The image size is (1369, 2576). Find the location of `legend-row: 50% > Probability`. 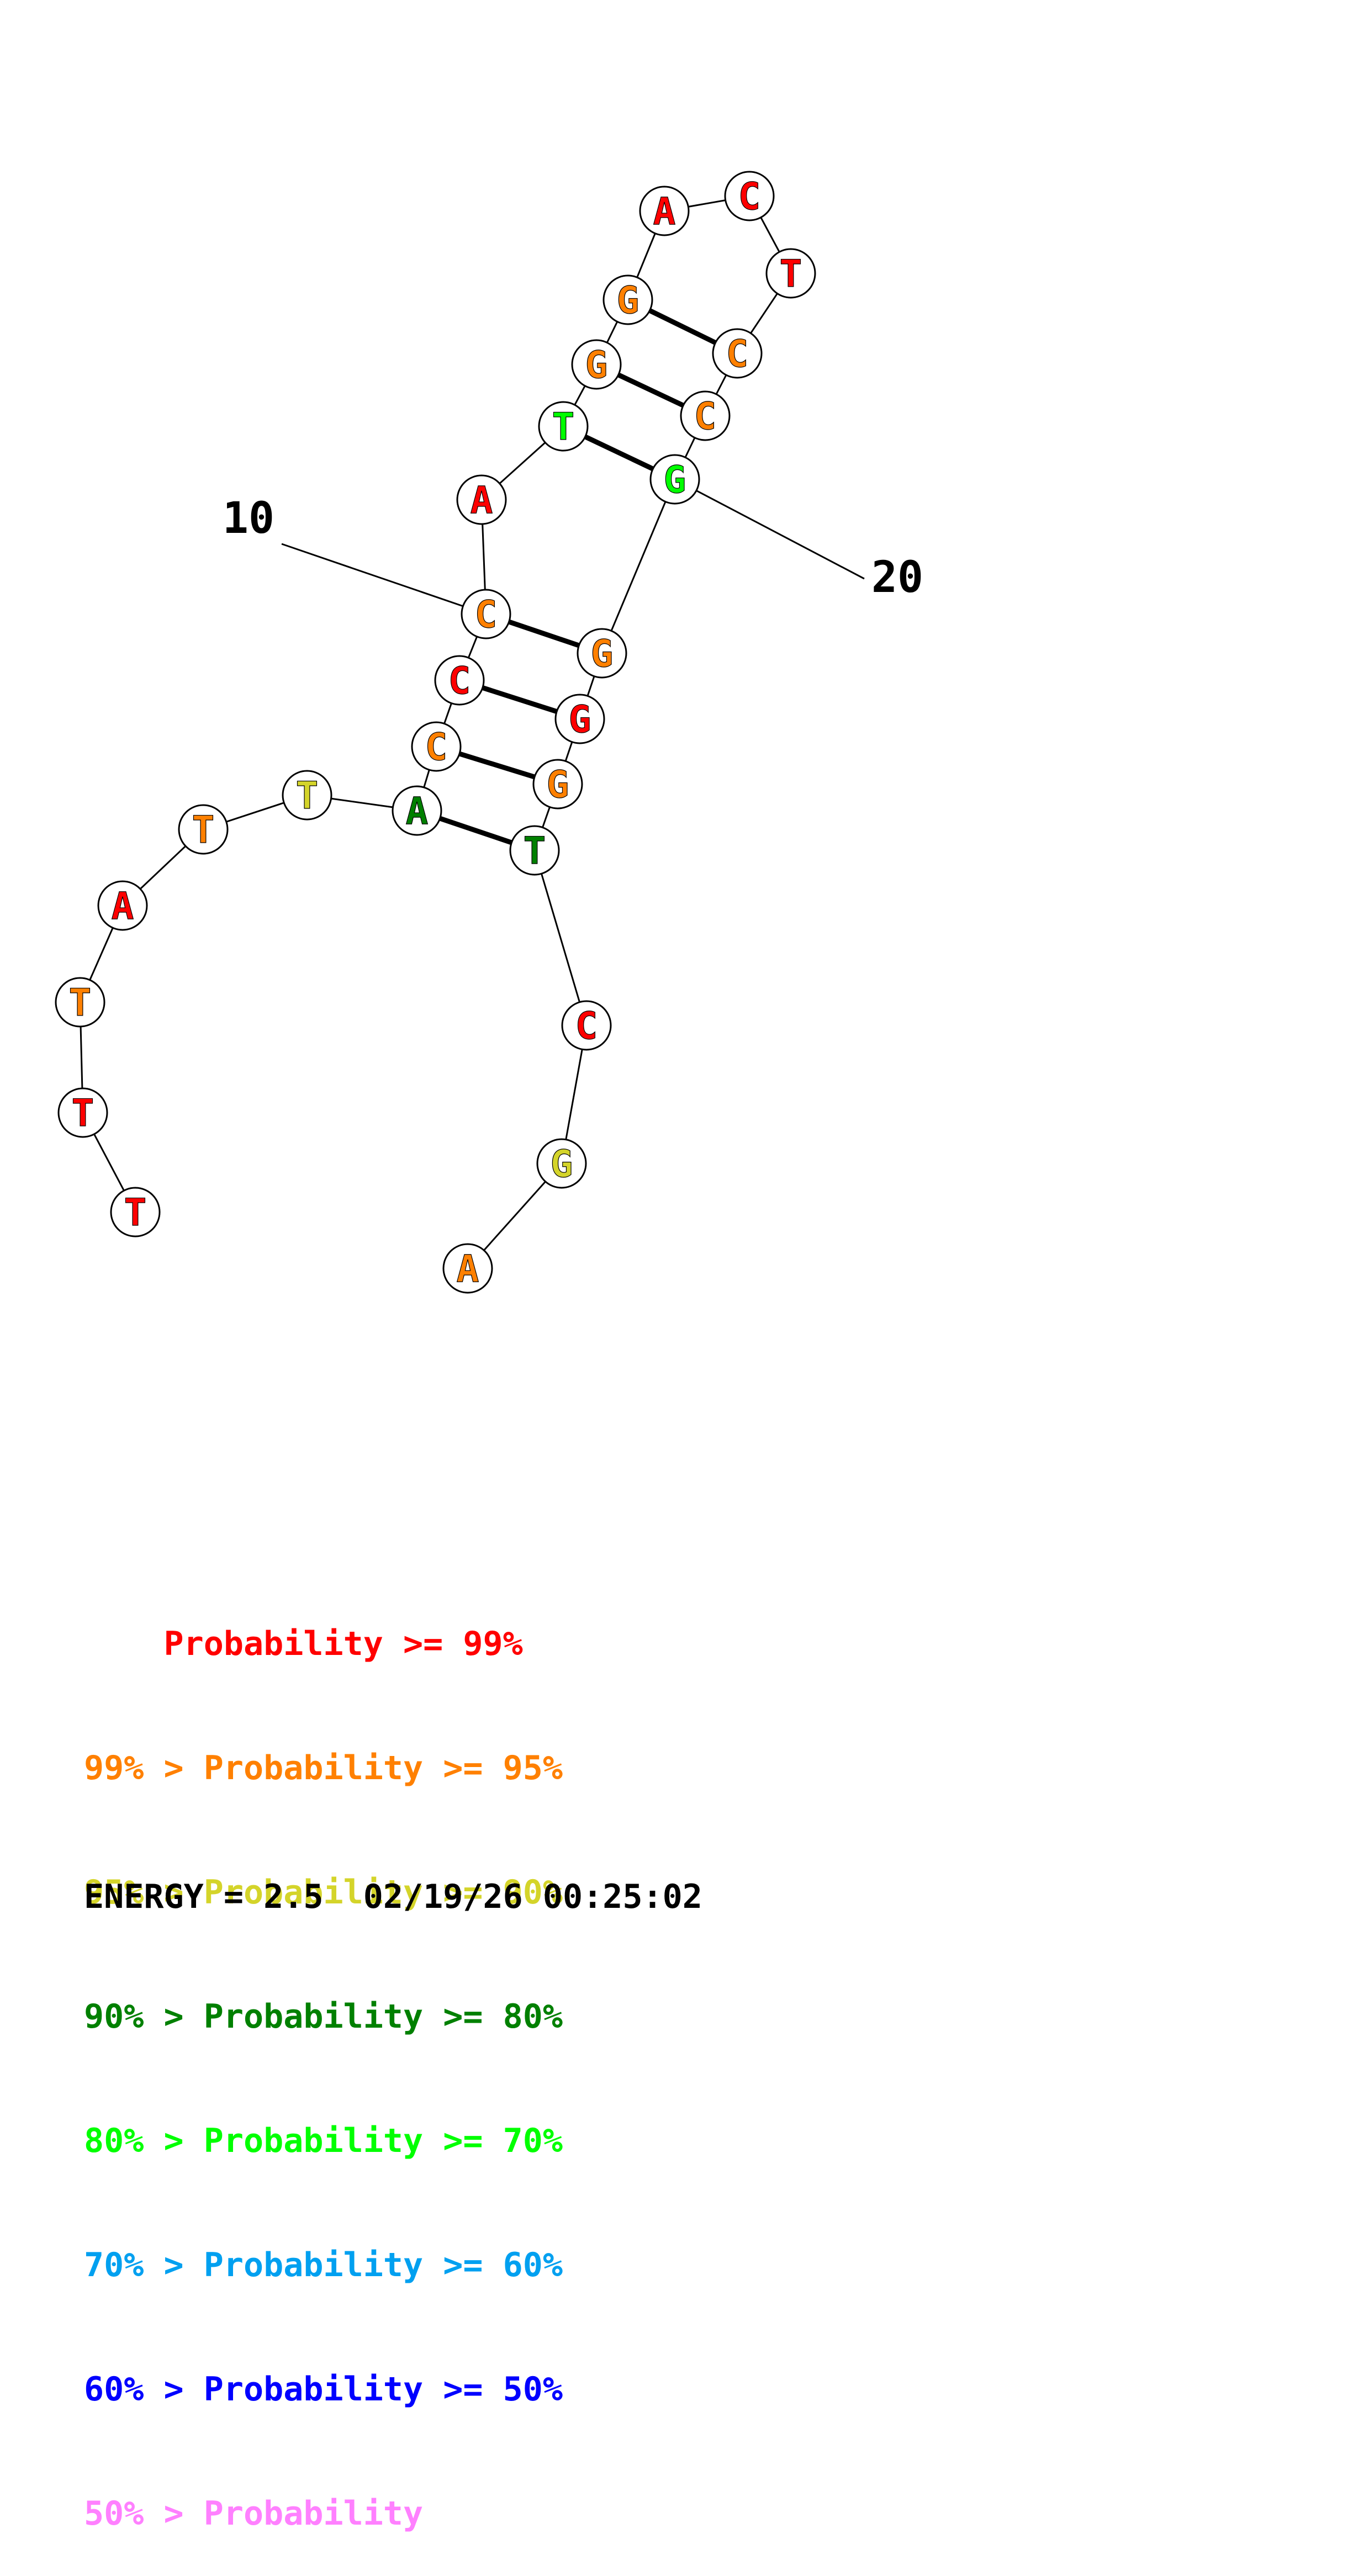

legend-row: 50% > Probability is located at coordinates (323, 2514).